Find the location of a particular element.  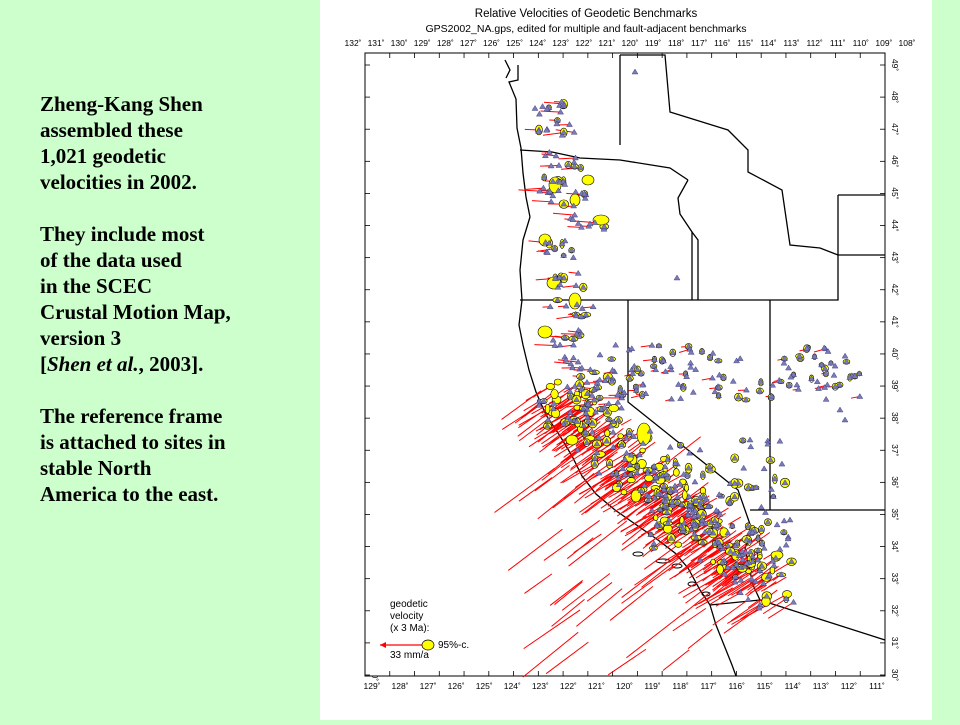

latitude-label: 45˚ is located at coordinates (895, 193).